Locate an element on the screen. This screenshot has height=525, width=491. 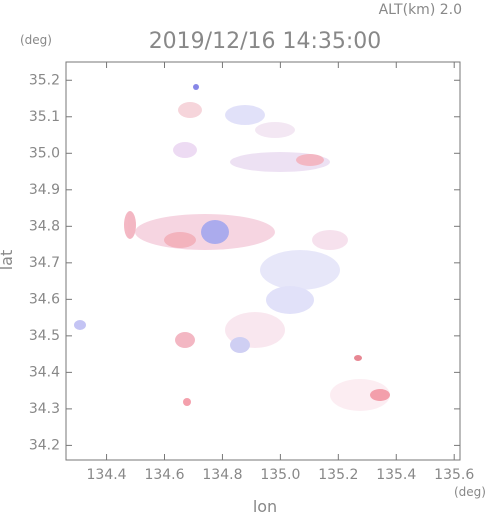
y-tick-label: 34.3 is located at coordinates (44, 409).